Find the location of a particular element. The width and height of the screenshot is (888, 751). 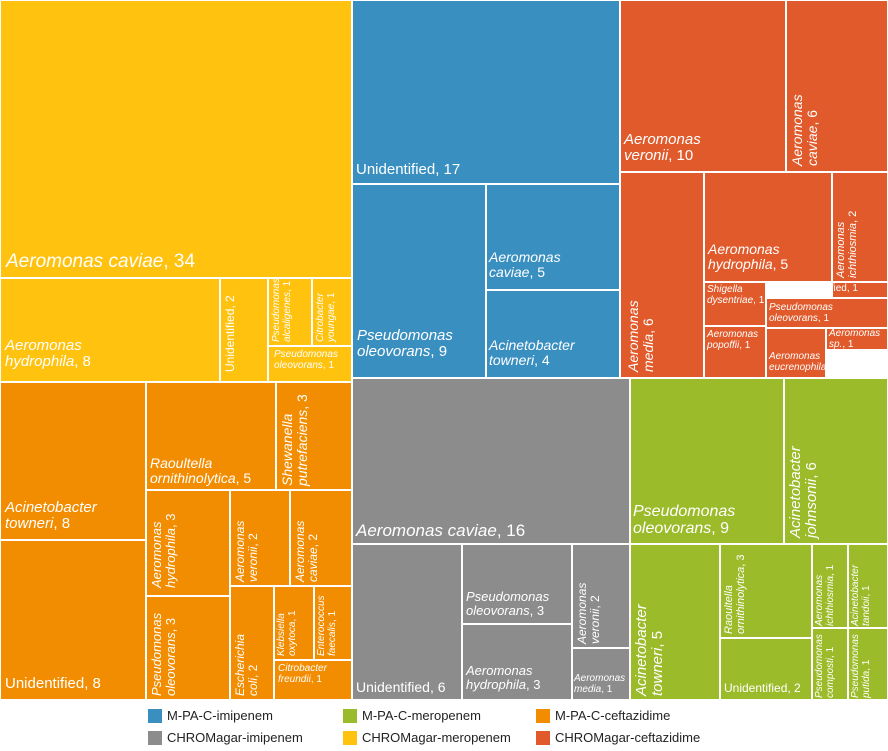

treemap-cell-label: Acinetobacter towneri, 8 is located at coordinates (51, 515).